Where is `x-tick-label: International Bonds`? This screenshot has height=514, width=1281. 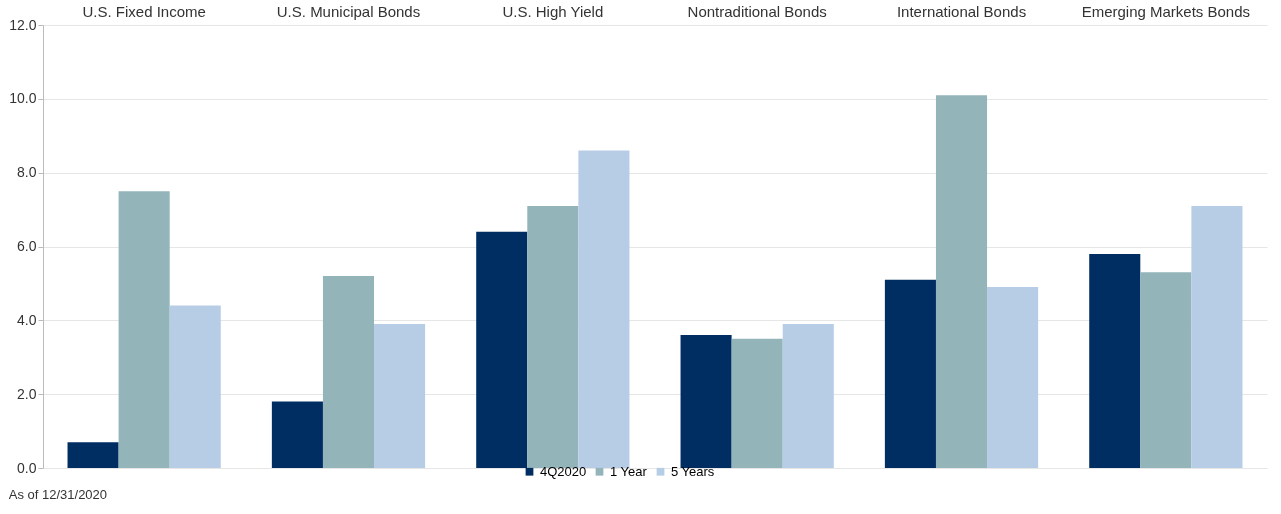 x-tick-label: International Bonds is located at coordinates (961, 11).